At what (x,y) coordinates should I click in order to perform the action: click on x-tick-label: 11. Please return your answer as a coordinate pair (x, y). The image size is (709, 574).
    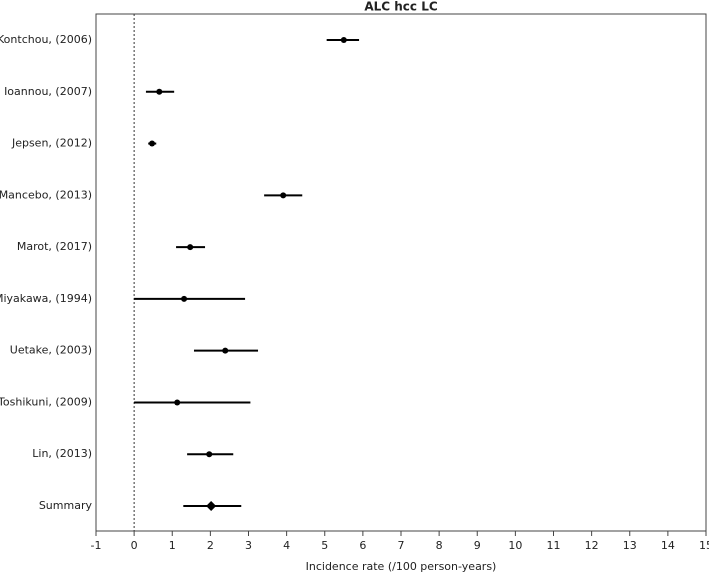
    Looking at the image, I should click on (554, 545).